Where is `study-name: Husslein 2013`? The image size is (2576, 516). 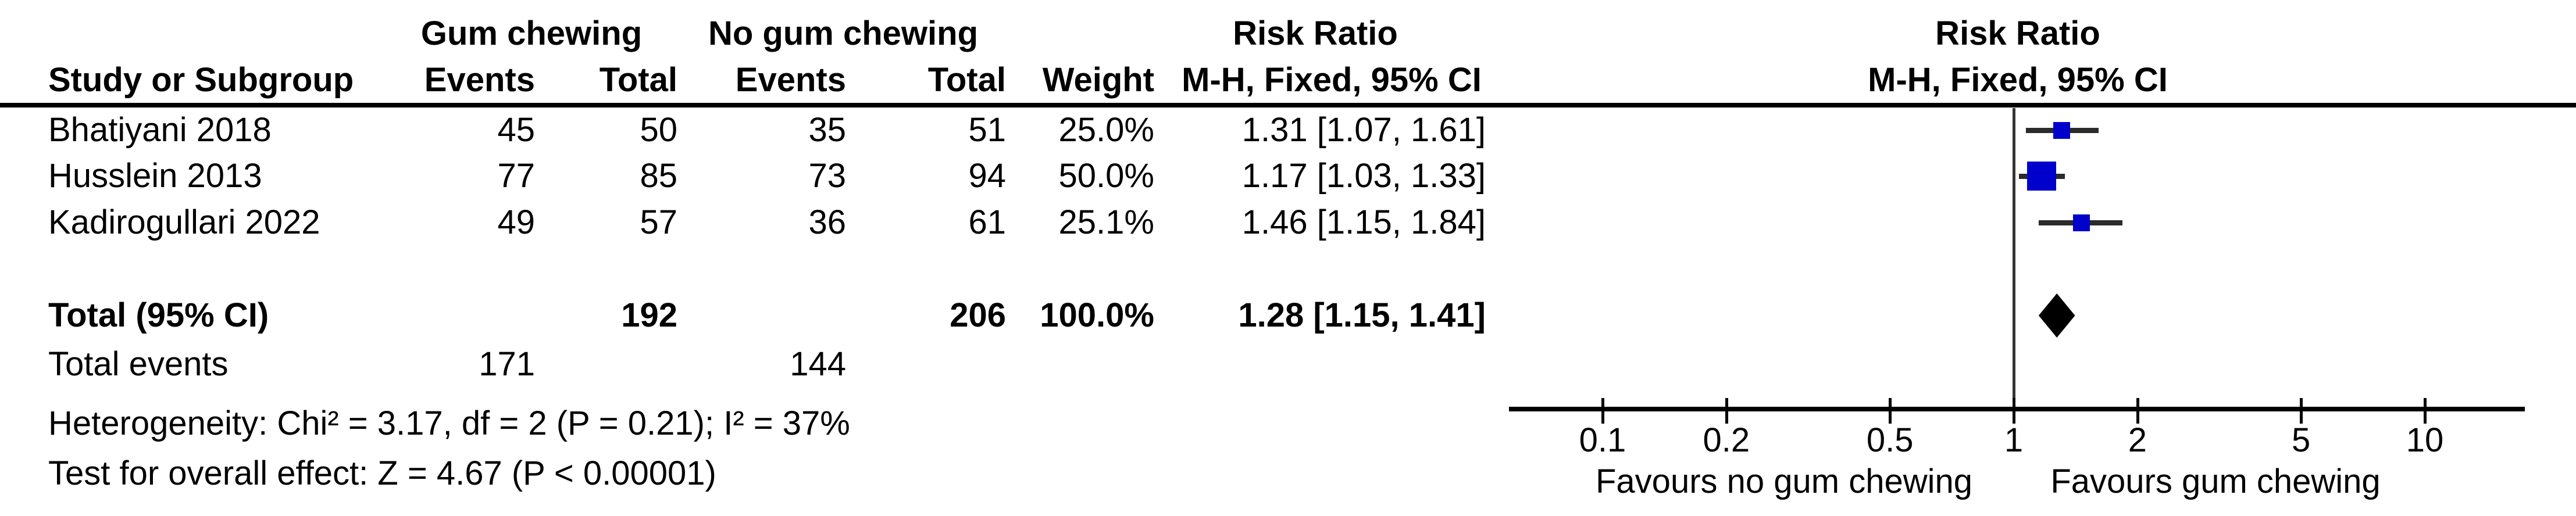 study-name: Husslein 2013 is located at coordinates (155, 176).